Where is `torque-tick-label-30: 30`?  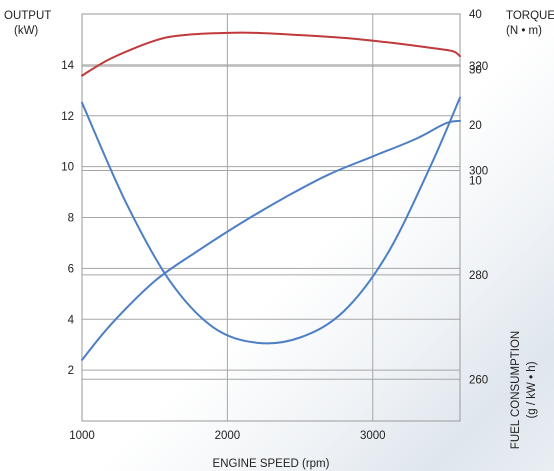 torque-tick-label-30: 30 is located at coordinates (475, 71).